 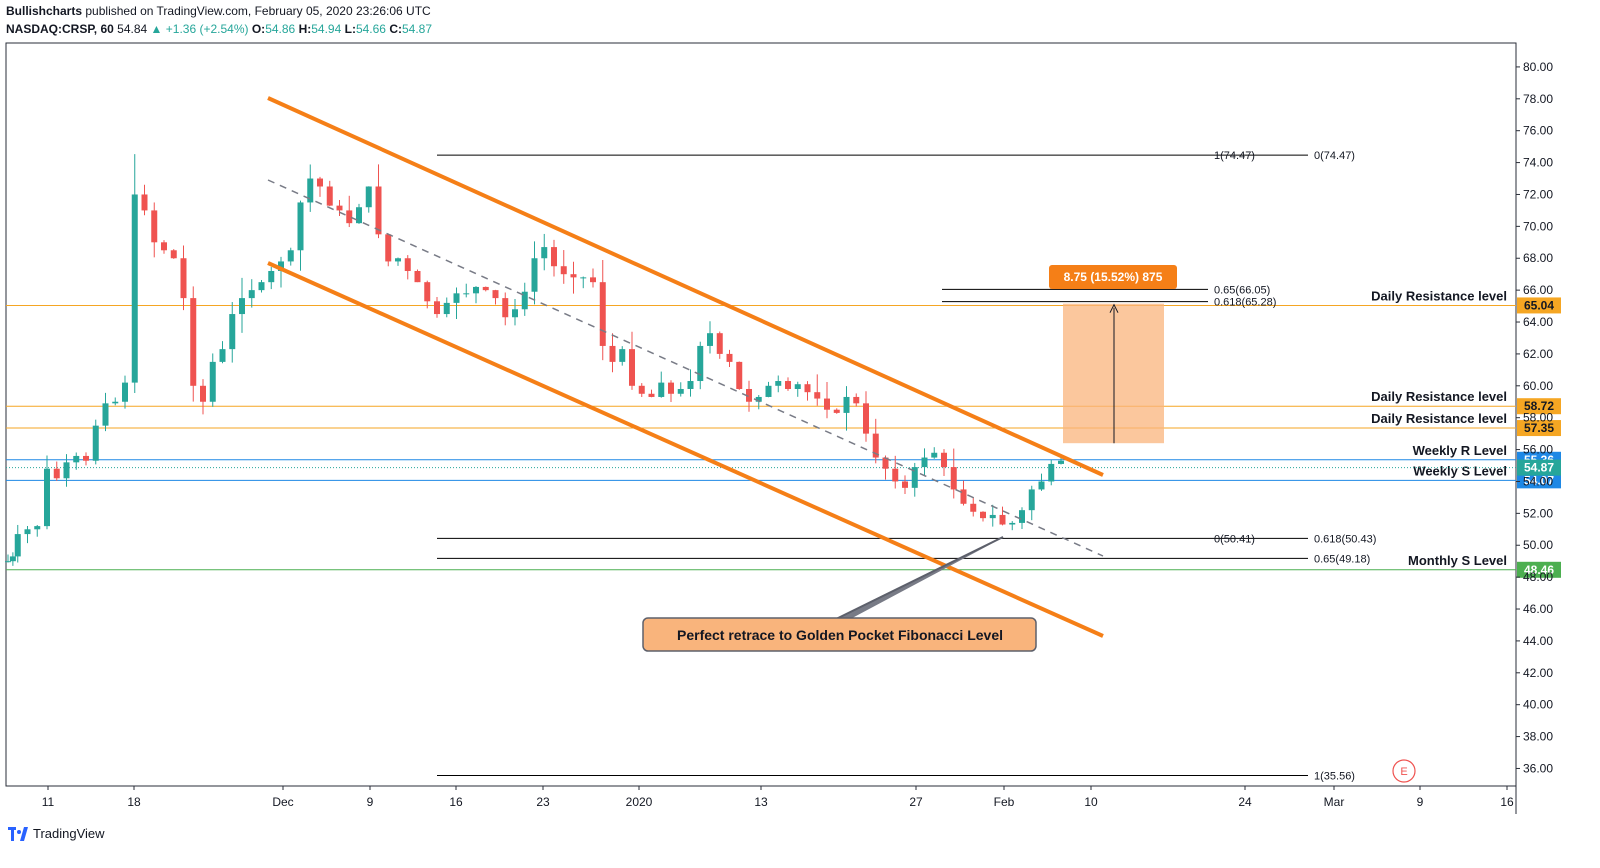 I want to click on measure-label-bg, so click(x=1113, y=277).